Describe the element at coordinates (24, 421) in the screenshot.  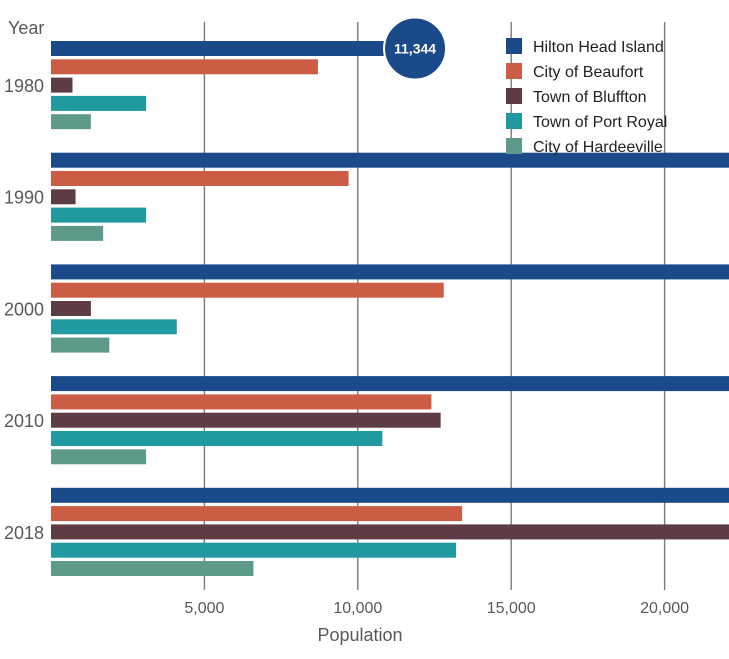
I see `year-label: 2010` at that location.